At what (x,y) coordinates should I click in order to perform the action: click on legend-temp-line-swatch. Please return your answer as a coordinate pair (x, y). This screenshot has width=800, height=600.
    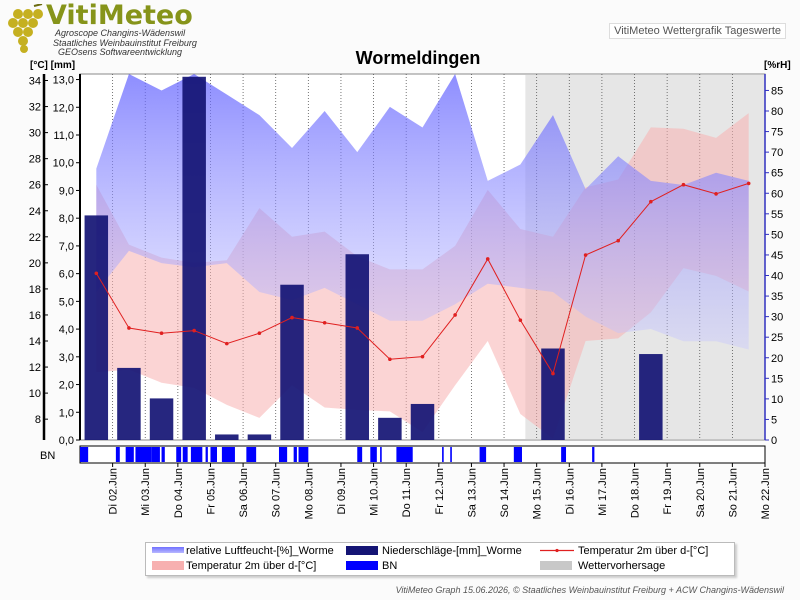
    Looking at the image, I should click on (557, 550).